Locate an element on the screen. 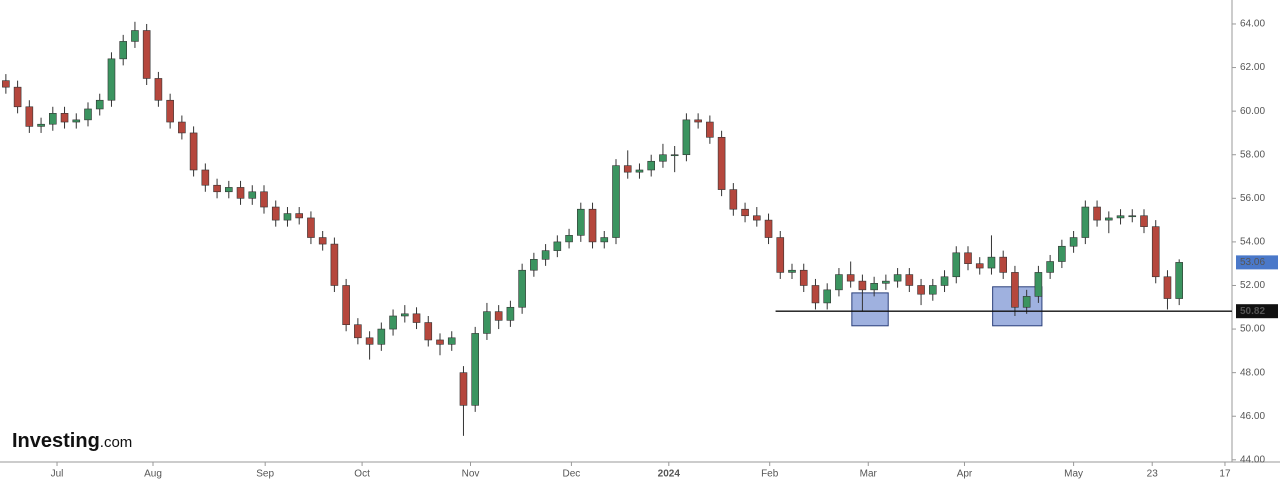 This screenshot has width=1280, height=485. y-tick-label: 60.00 is located at coordinates (1252, 111).